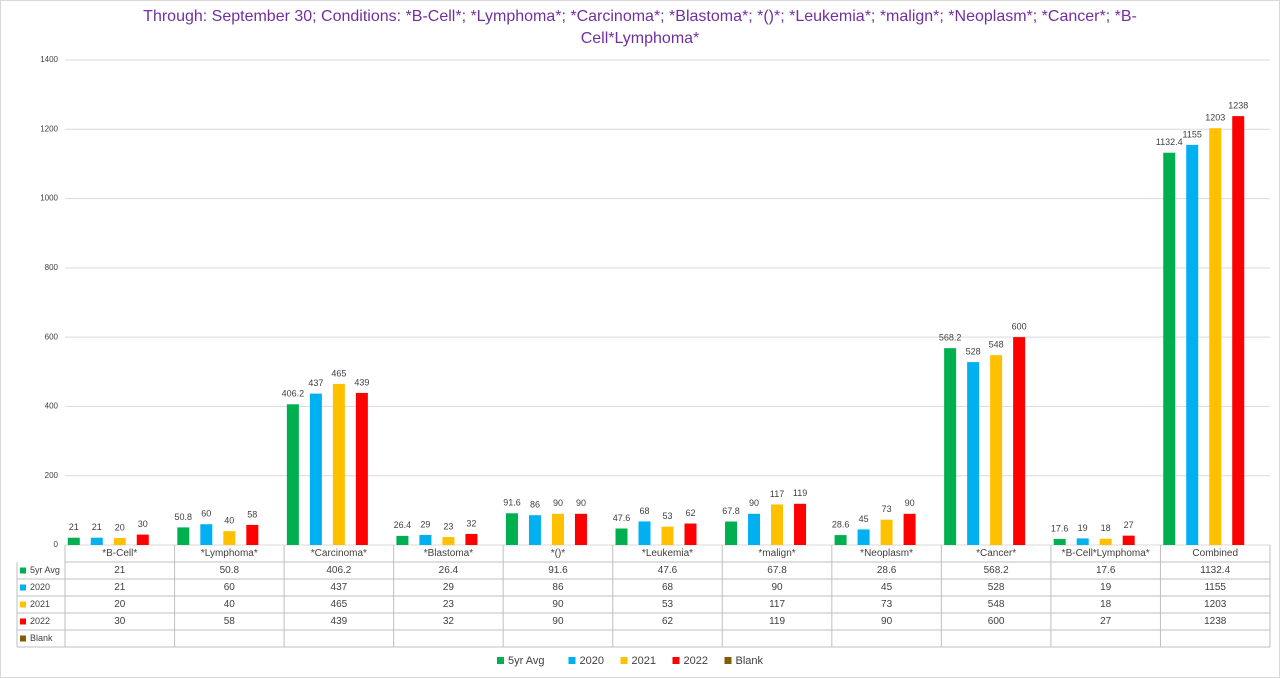  I want to click on x-tick-label: *Cancer*, so click(996, 553).